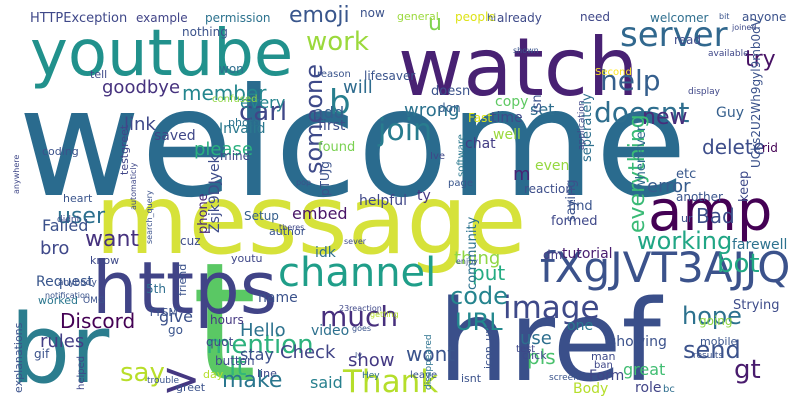 The height and width of the screenshot is (405, 790). What do you see at coordinates (580, 206) in the screenshot?
I see `word-find: find` at bounding box center [580, 206].